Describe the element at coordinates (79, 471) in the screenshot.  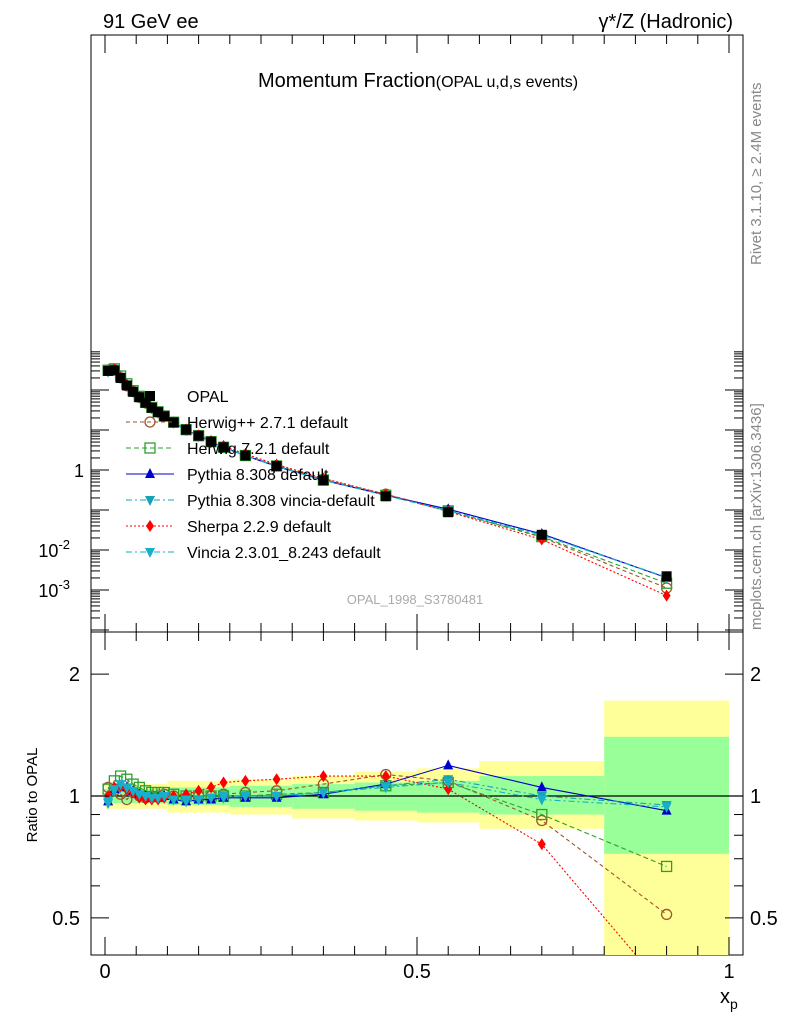
I see `y-tick-label: 1` at that location.